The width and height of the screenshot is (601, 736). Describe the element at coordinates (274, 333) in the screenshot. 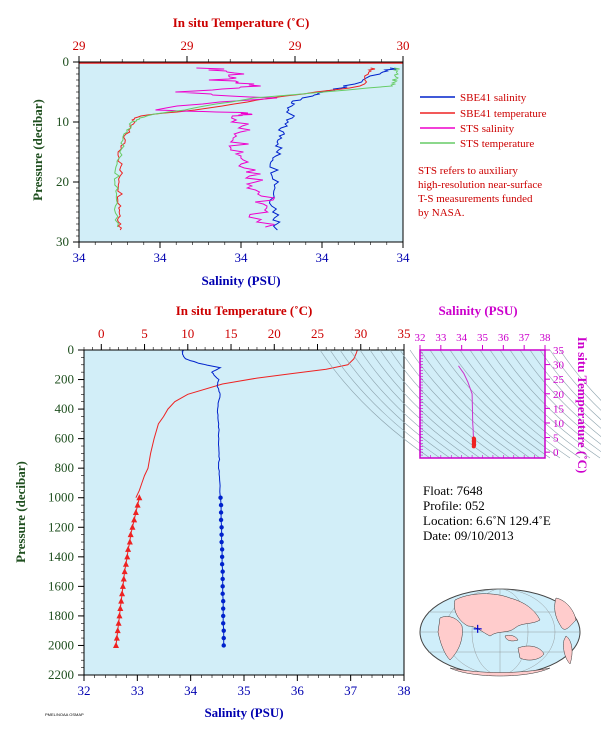

I see `full-profile-top-tick-label: 20` at that location.